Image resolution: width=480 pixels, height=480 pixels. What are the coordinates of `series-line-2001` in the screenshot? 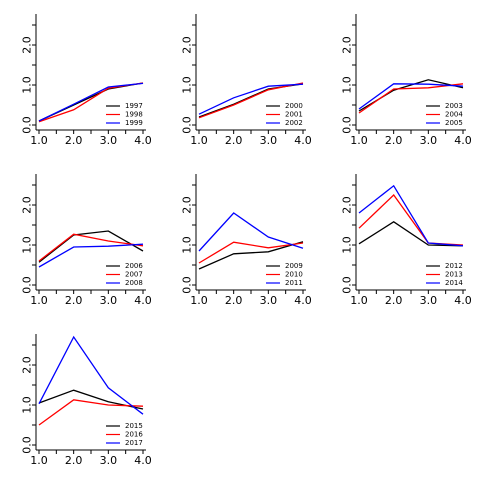 It's located at (251, 100).